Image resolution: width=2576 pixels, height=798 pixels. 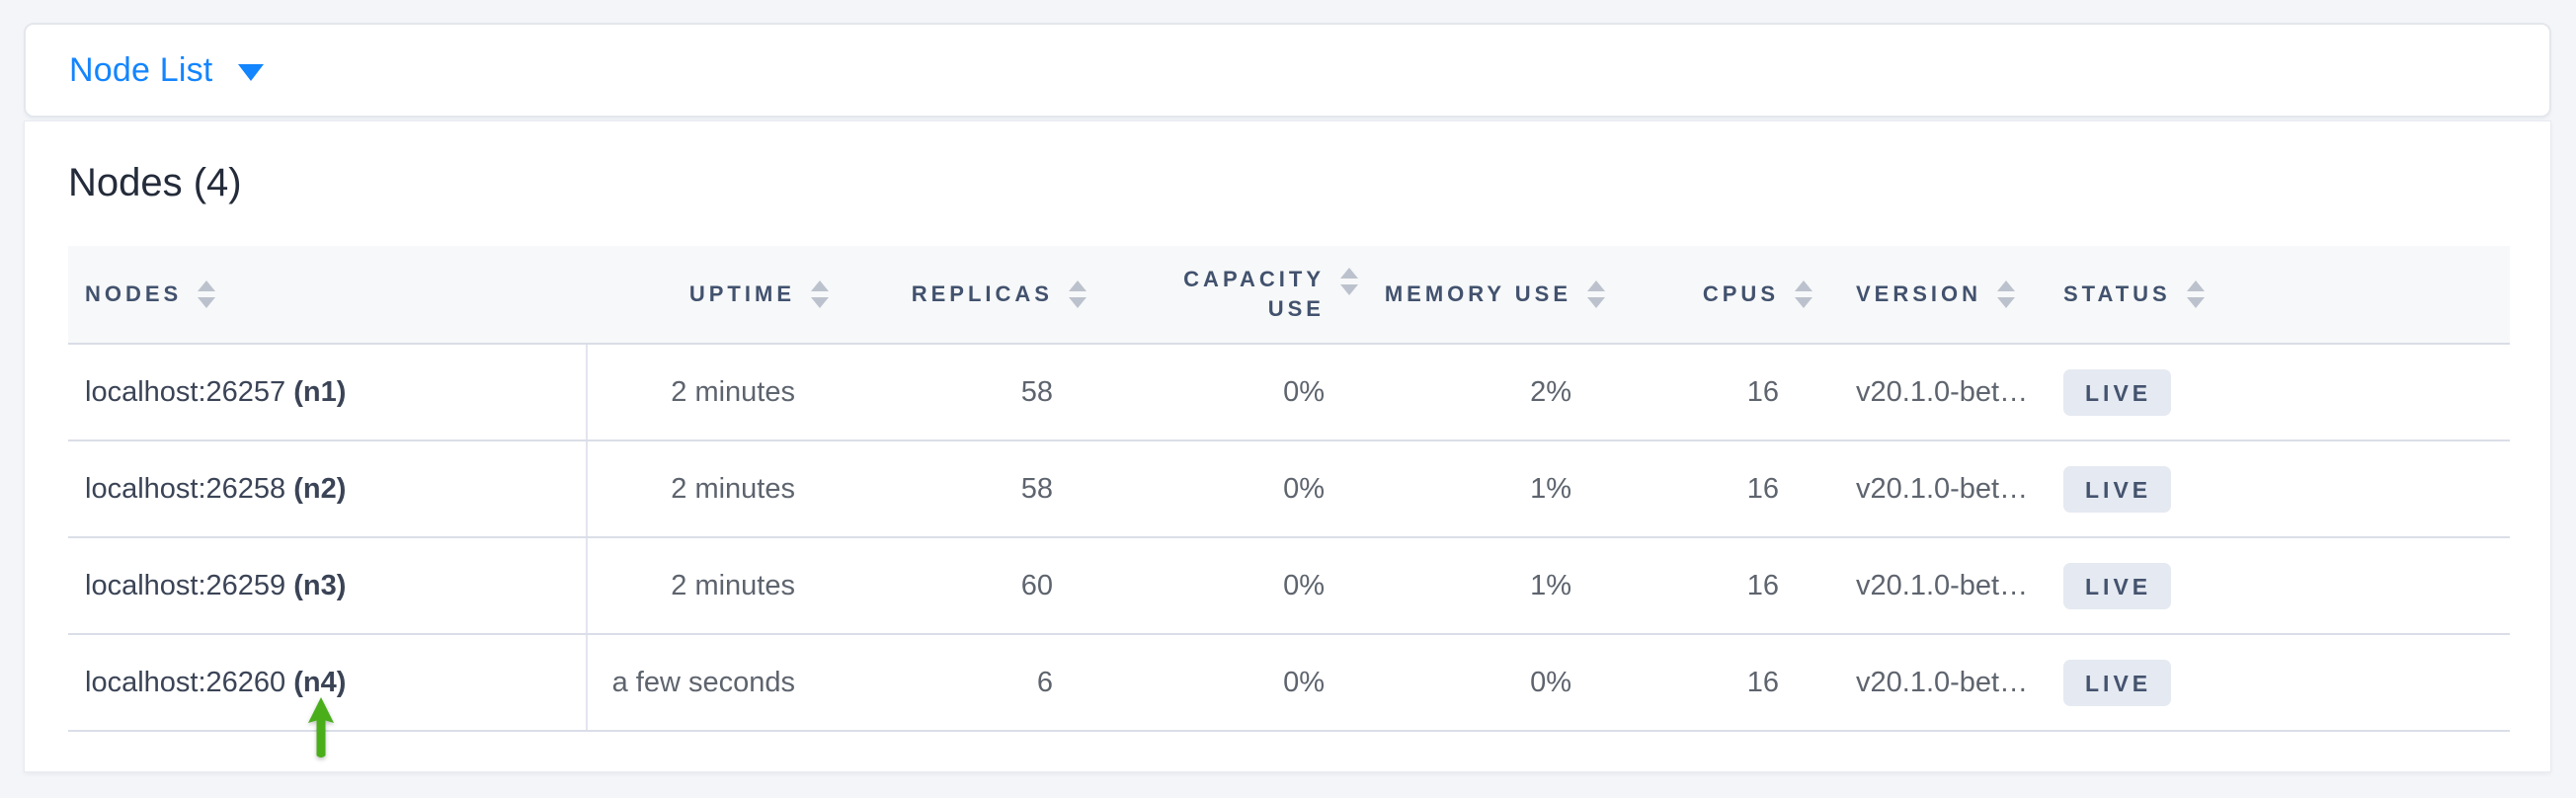 What do you see at coordinates (328, 294) in the screenshot?
I see `column-header-nodes: NODES` at bounding box center [328, 294].